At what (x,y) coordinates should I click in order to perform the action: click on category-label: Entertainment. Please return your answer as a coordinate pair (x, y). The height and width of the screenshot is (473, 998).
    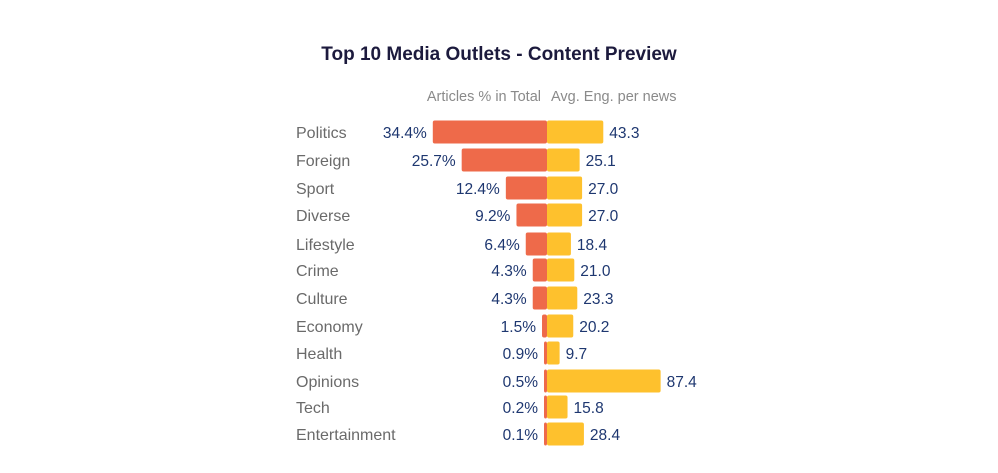
    Looking at the image, I should click on (346, 435).